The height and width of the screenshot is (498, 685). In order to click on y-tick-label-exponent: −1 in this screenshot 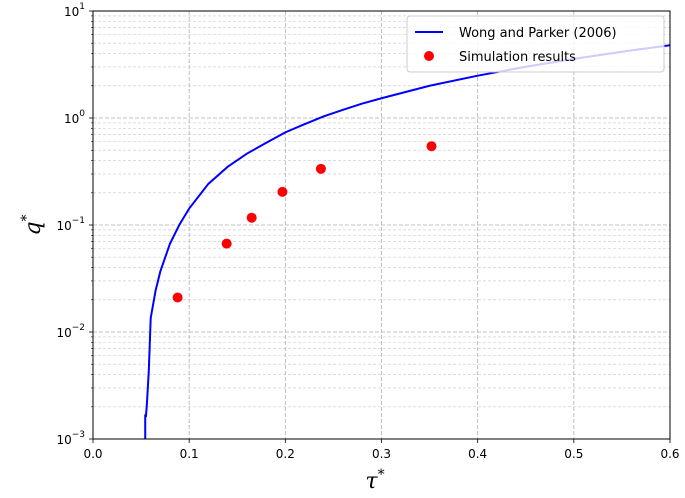, I will do `click(78, 221)`.